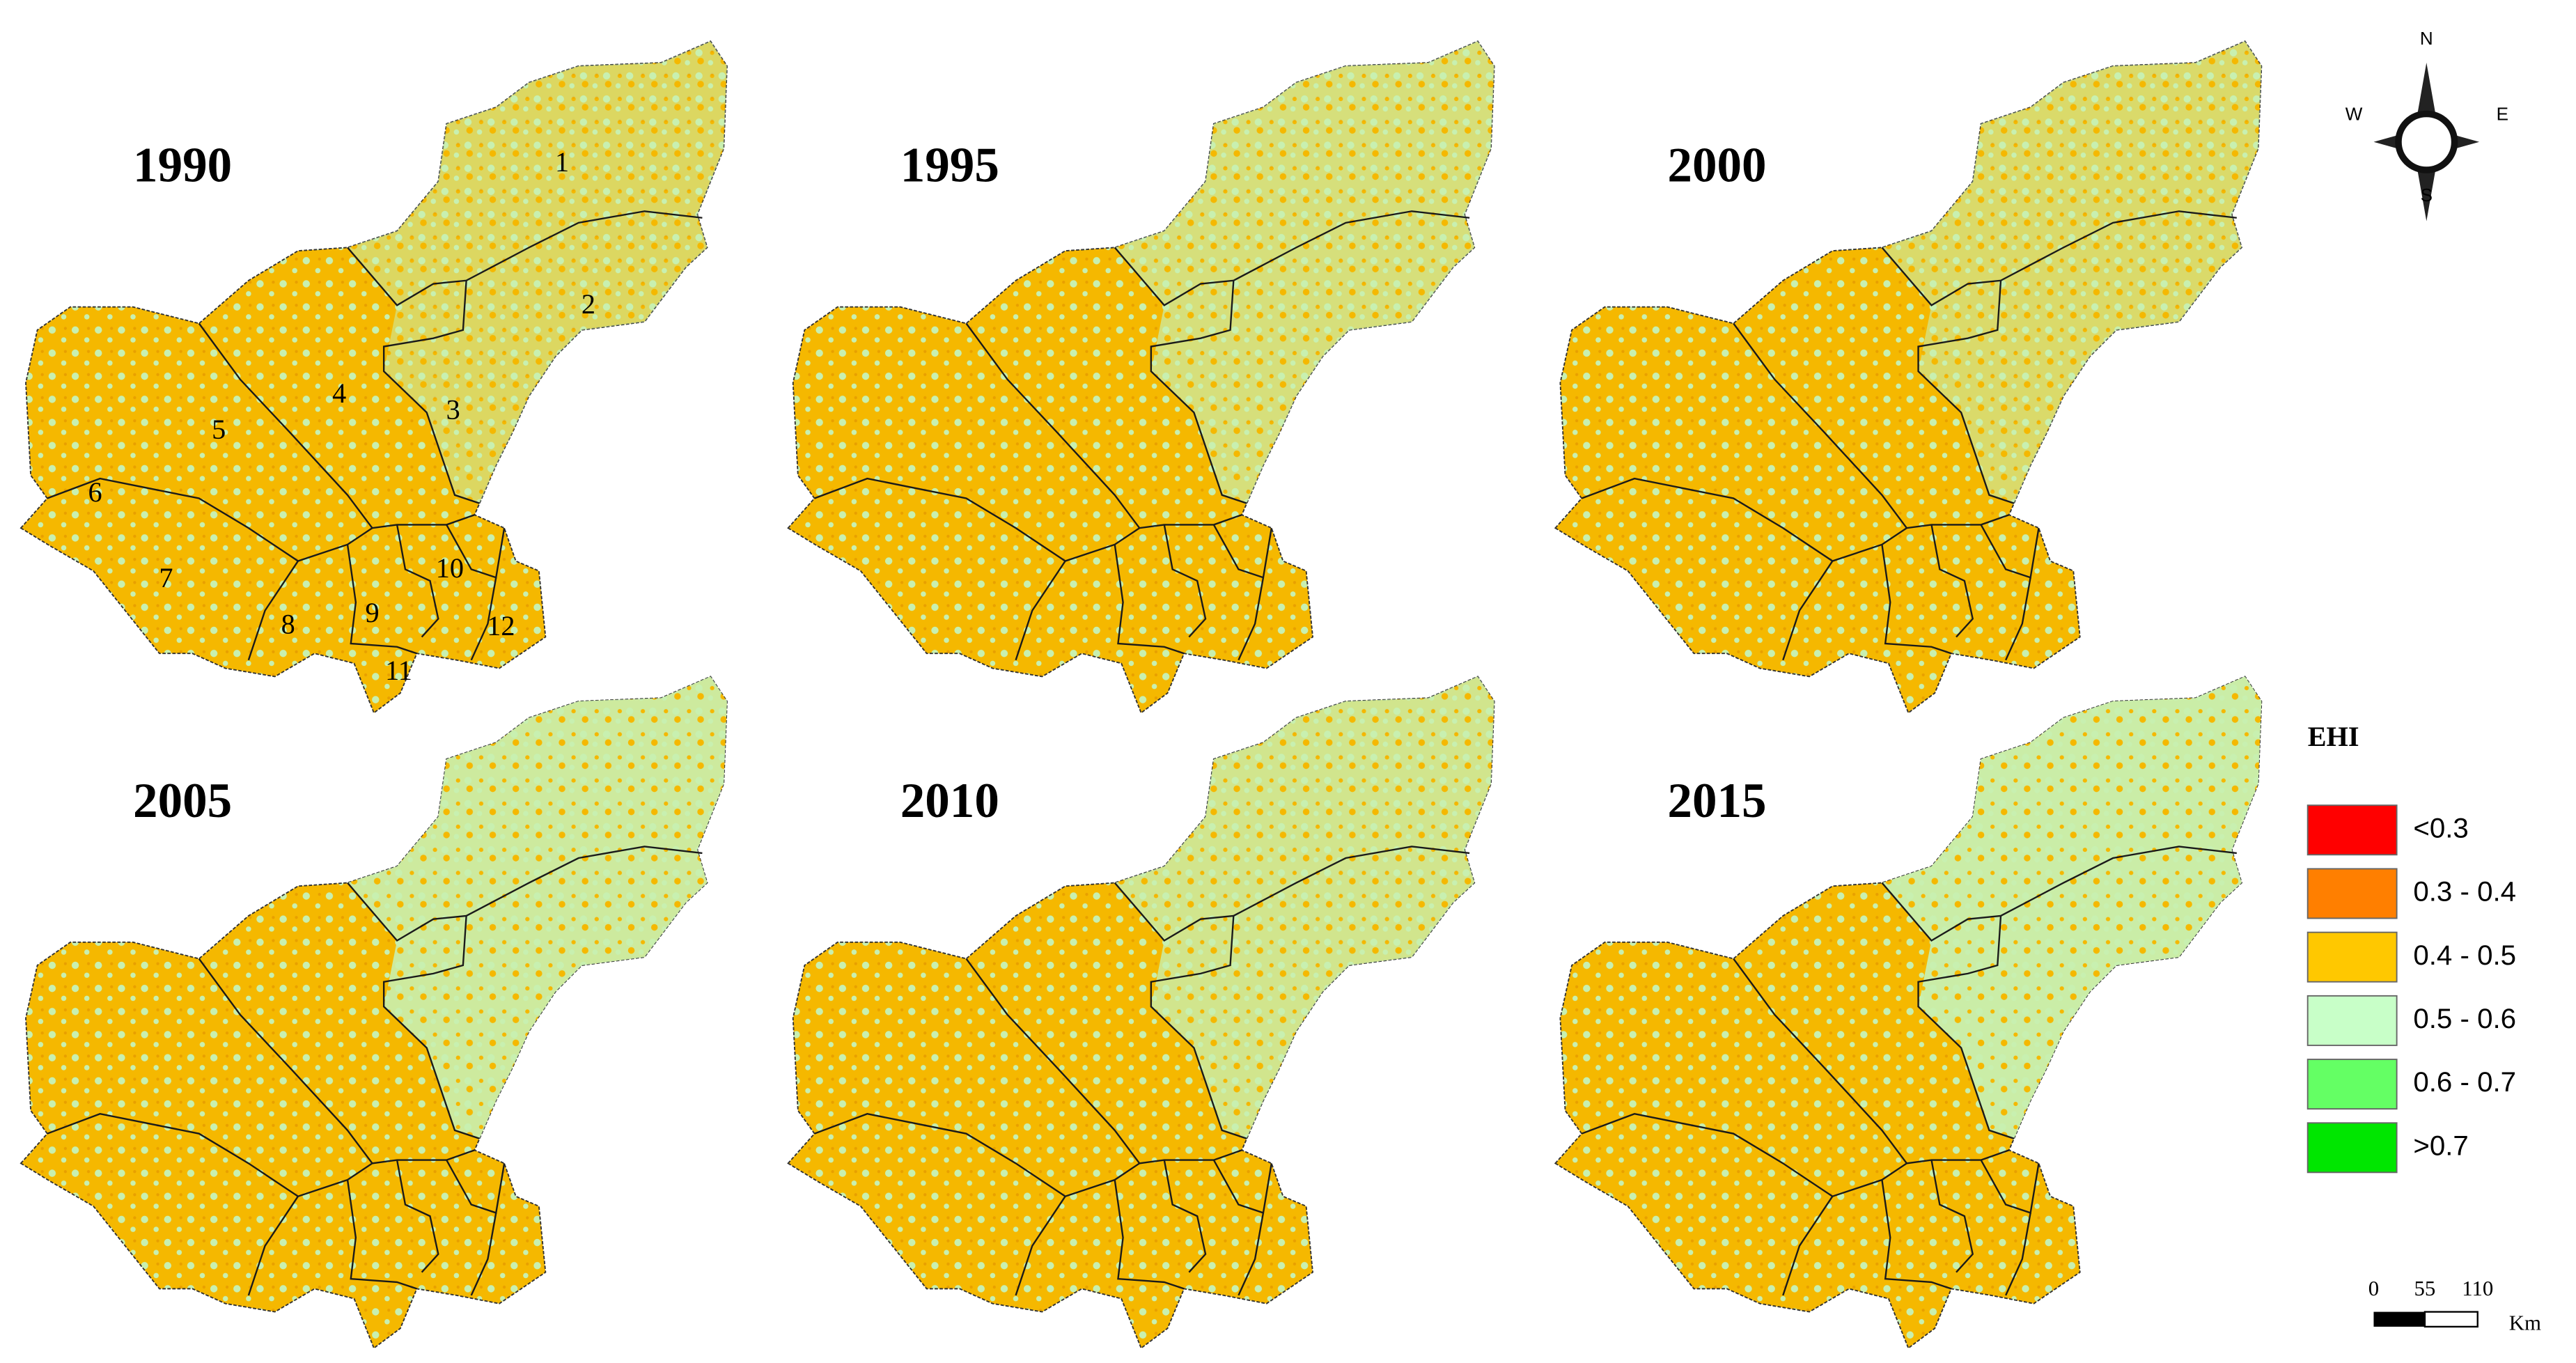 Image resolution: width=2576 pixels, height=1363 pixels. What do you see at coordinates (2427, 195) in the screenshot?
I see `compass-south: S` at bounding box center [2427, 195].